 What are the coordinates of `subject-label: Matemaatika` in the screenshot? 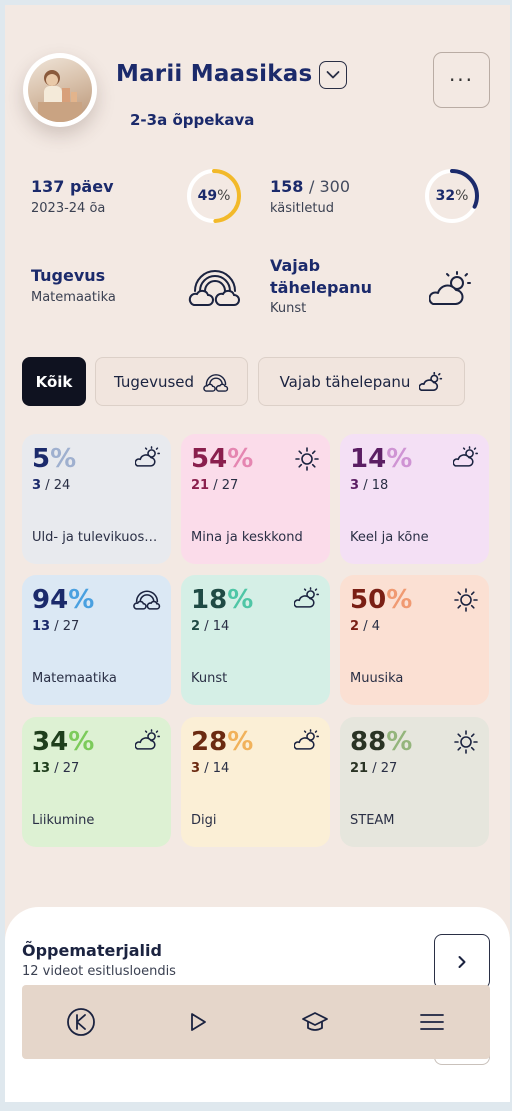 It's located at (74, 678).